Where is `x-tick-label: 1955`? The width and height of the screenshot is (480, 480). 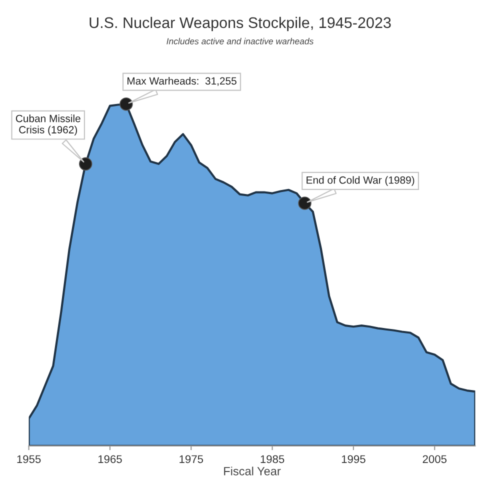 x-tick-label: 1955 is located at coordinates (29, 459).